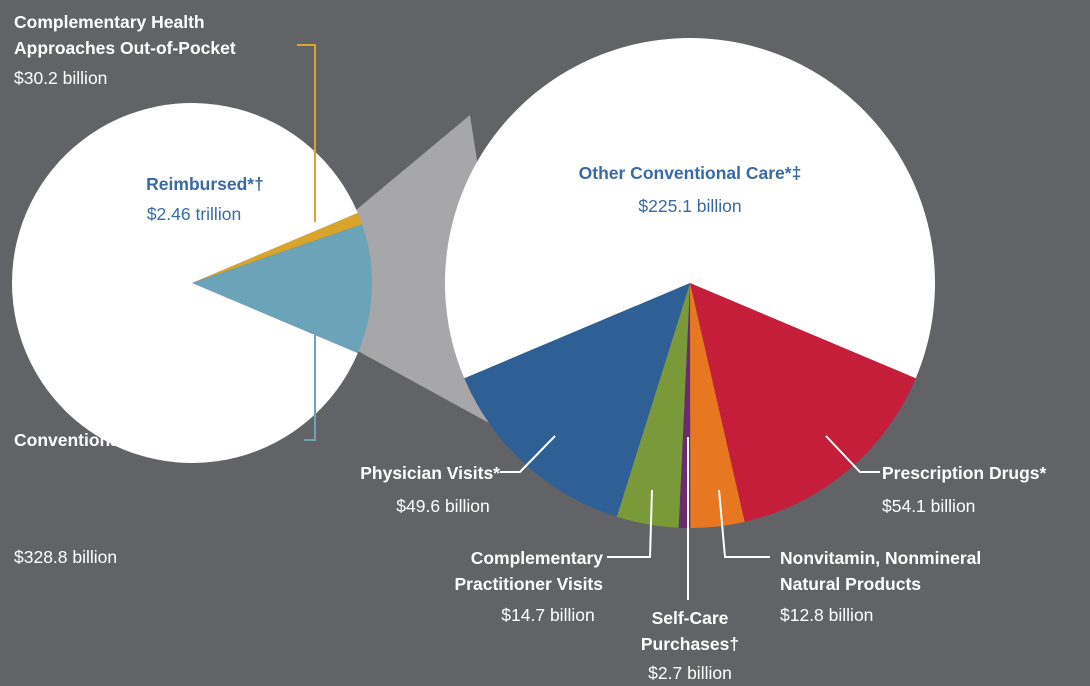 Image resolution: width=1090 pixels, height=686 pixels. What do you see at coordinates (964, 473) in the screenshot?
I see `slice-label: Prescription Drugs*` at bounding box center [964, 473].